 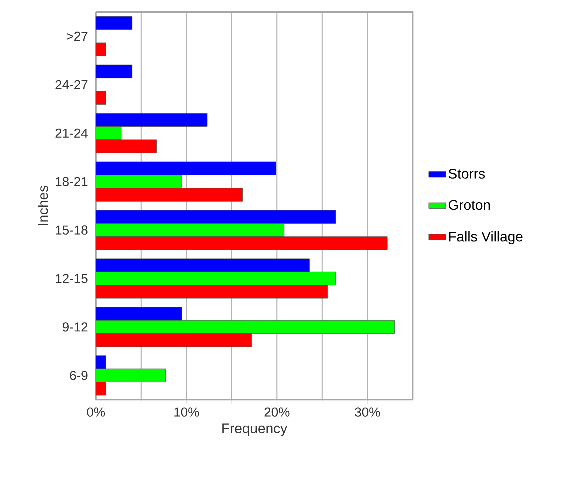 What do you see at coordinates (486, 238) in the screenshot?
I see `legend-label: Falls Village` at bounding box center [486, 238].